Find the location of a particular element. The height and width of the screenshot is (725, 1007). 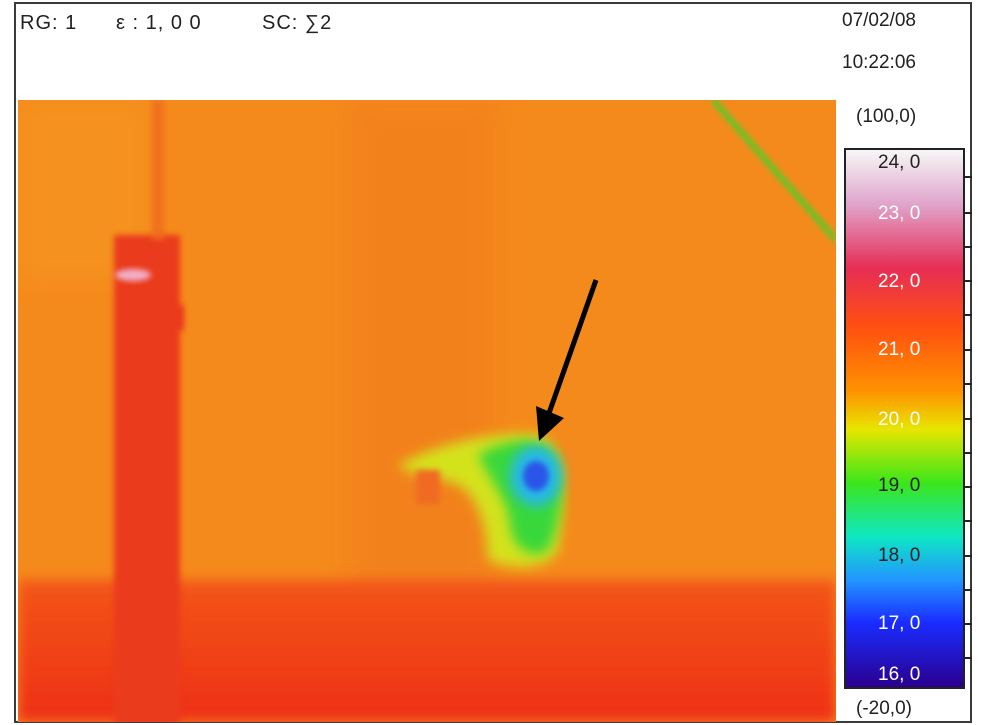

time-label: 10:22:06 is located at coordinates (879, 62).